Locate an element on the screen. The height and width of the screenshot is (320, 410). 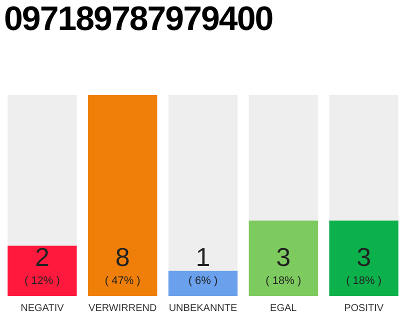
chart-title: 097189787979400 is located at coordinates (138, 19).